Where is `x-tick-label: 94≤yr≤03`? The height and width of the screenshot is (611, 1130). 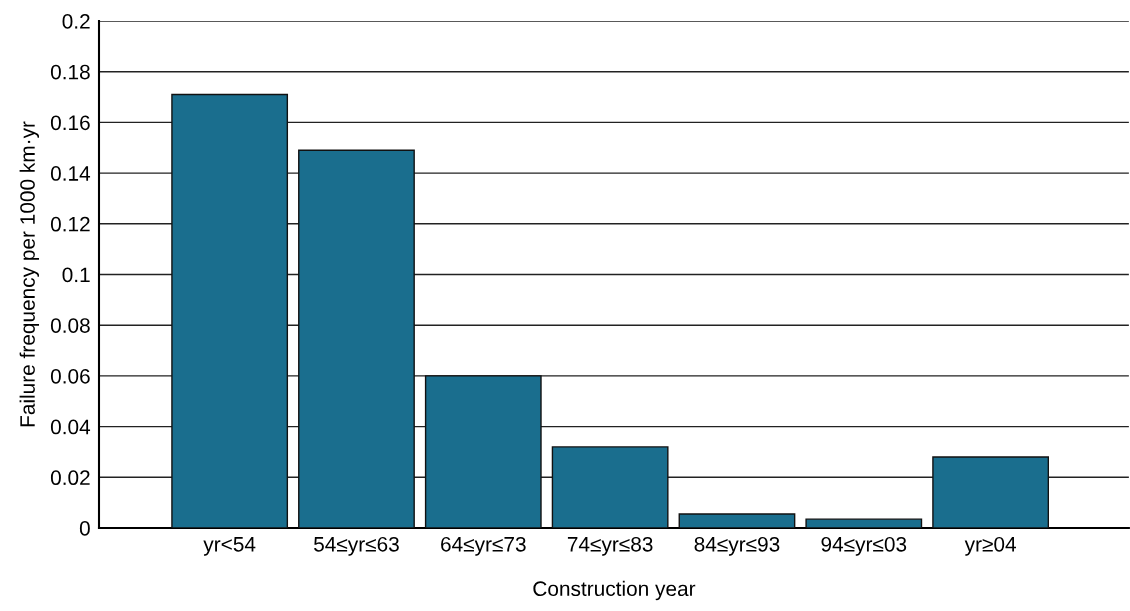
x-tick-label: 94≤yr≤03 is located at coordinates (864, 546).